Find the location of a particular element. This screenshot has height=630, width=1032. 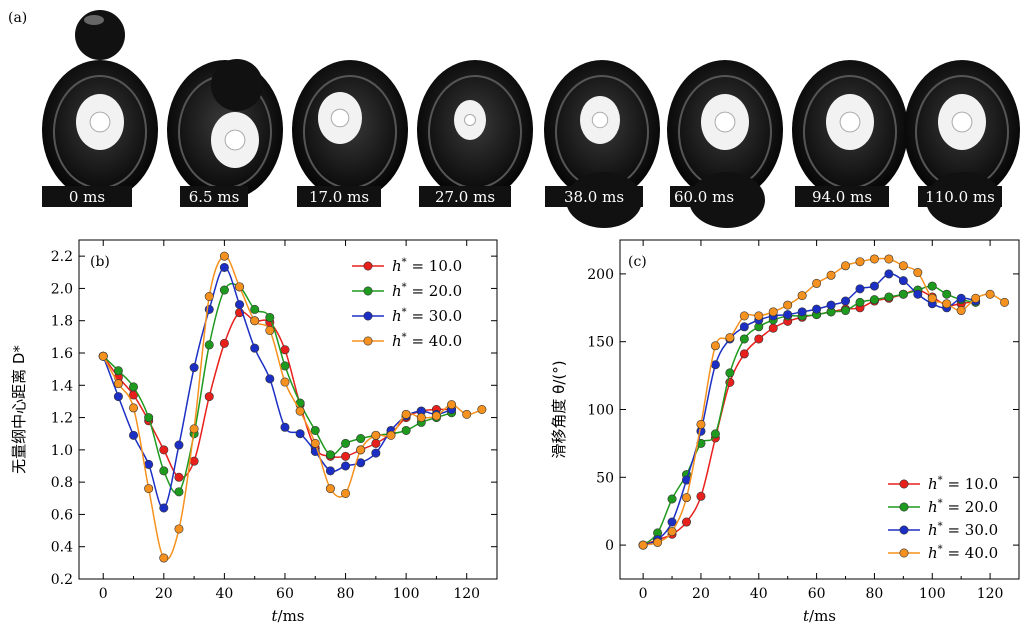

legend-entry: h* = 20.0 is located at coordinates (943, 507).